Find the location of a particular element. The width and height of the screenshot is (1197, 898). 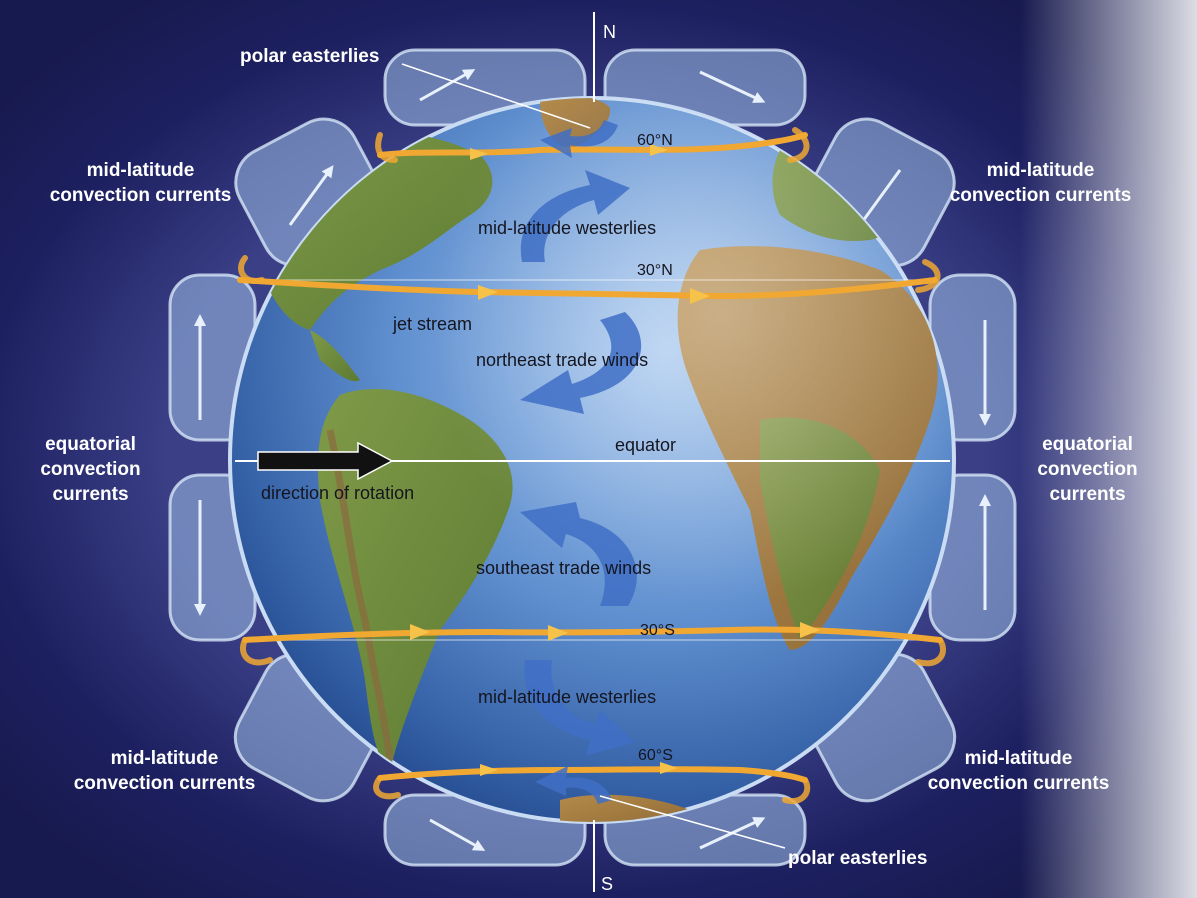

south-pole-label: S is located at coordinates (607, 884).